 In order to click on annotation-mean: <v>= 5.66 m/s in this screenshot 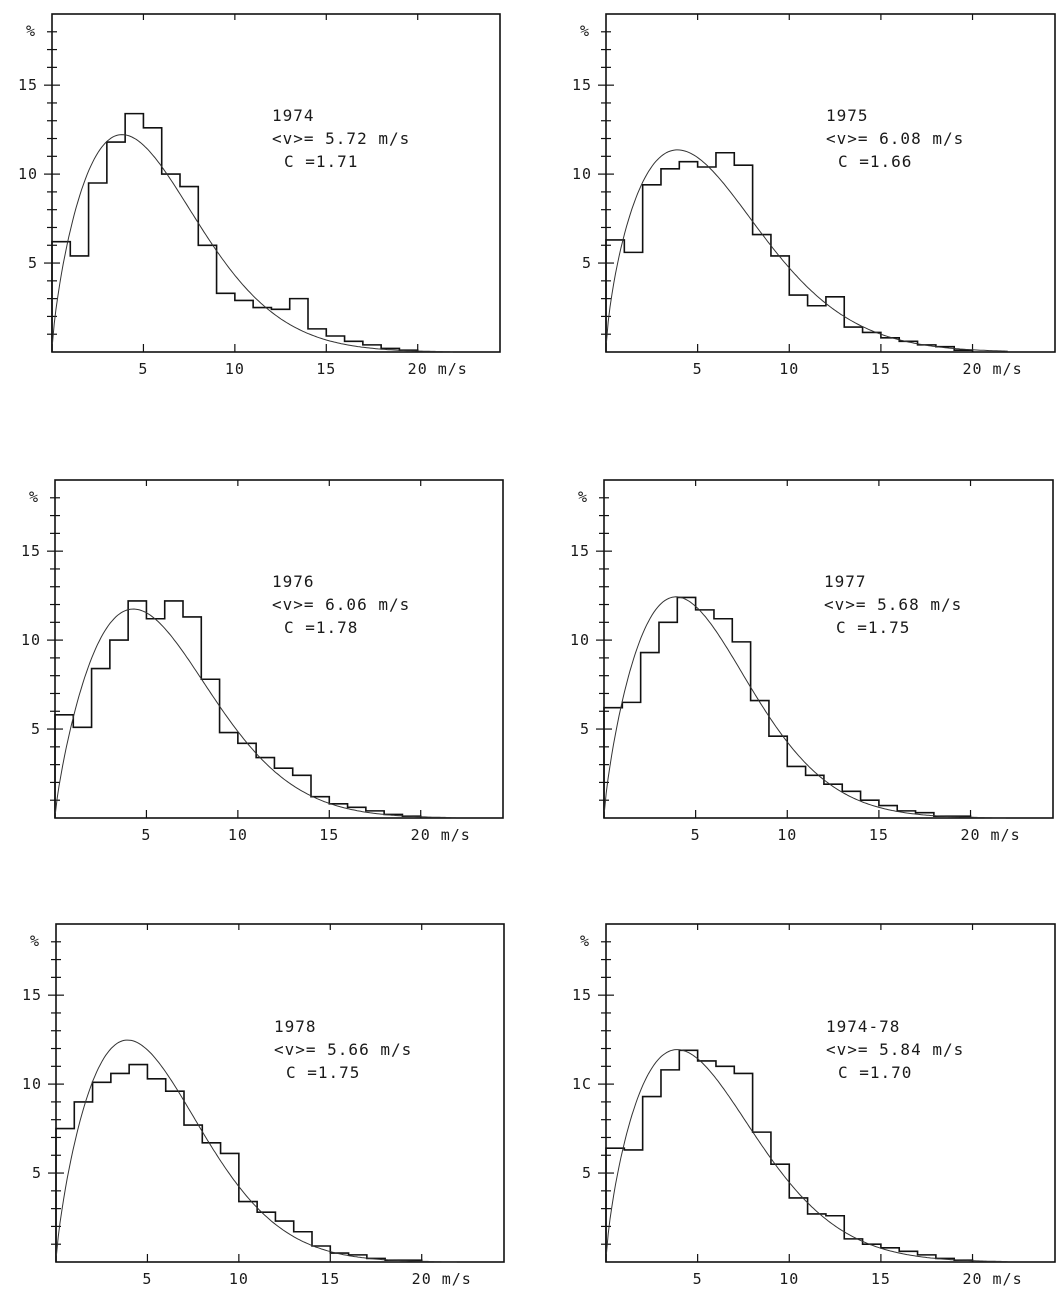, I will do `click(343, 1049)`.